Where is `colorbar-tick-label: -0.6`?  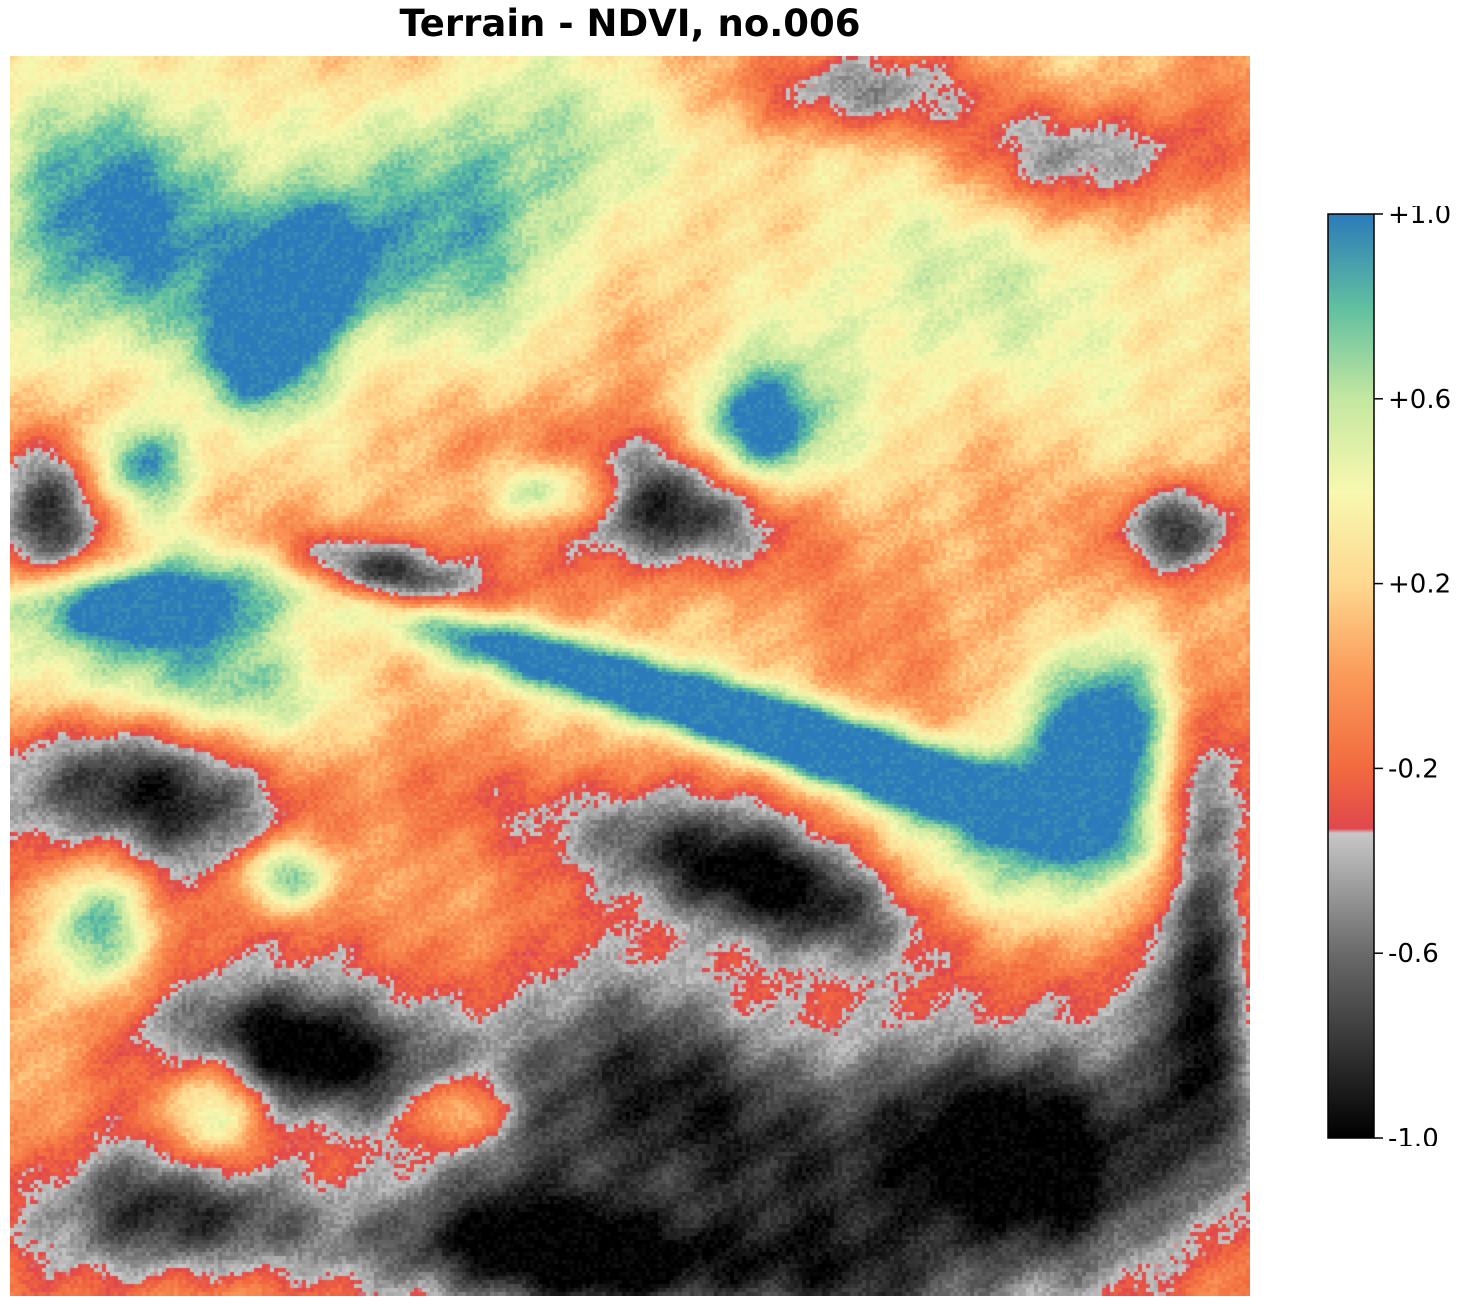
colorbar-tick-label: -0.6 is located at coordinates (1413, 954).